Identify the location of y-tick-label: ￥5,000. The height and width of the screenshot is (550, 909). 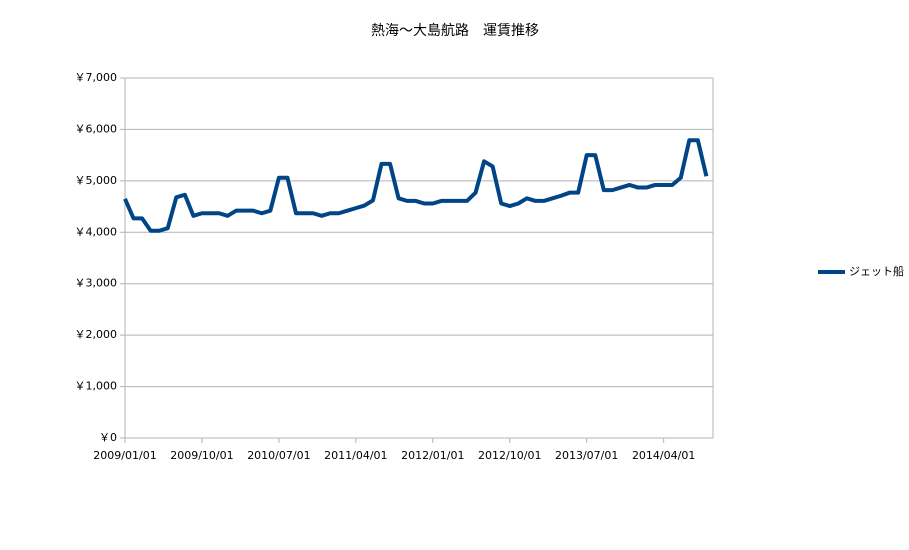
(96, 180).